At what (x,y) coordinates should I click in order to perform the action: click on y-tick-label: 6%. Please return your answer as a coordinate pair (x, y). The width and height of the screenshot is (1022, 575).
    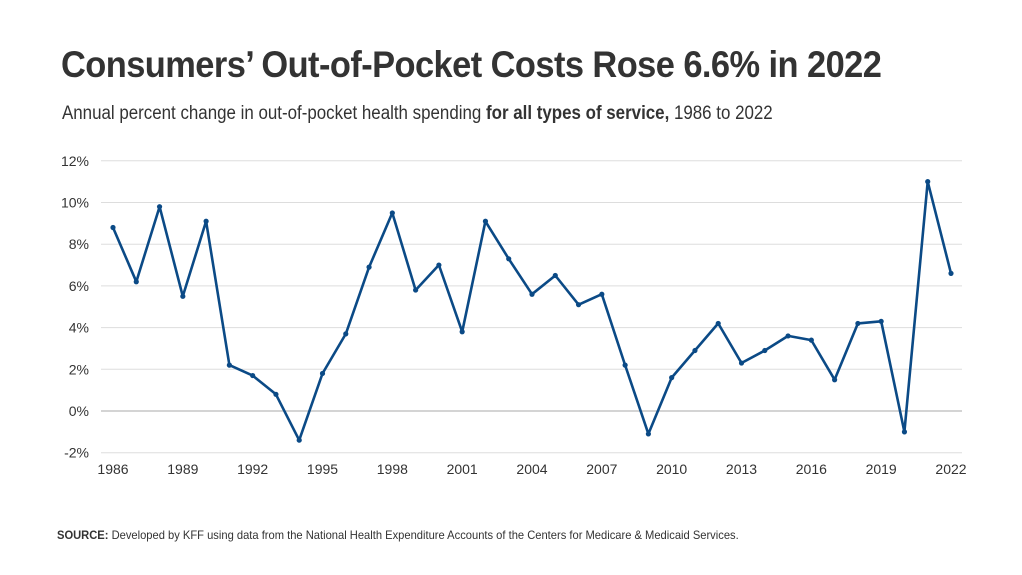
    Looking at the image, I should click on (79, 286).